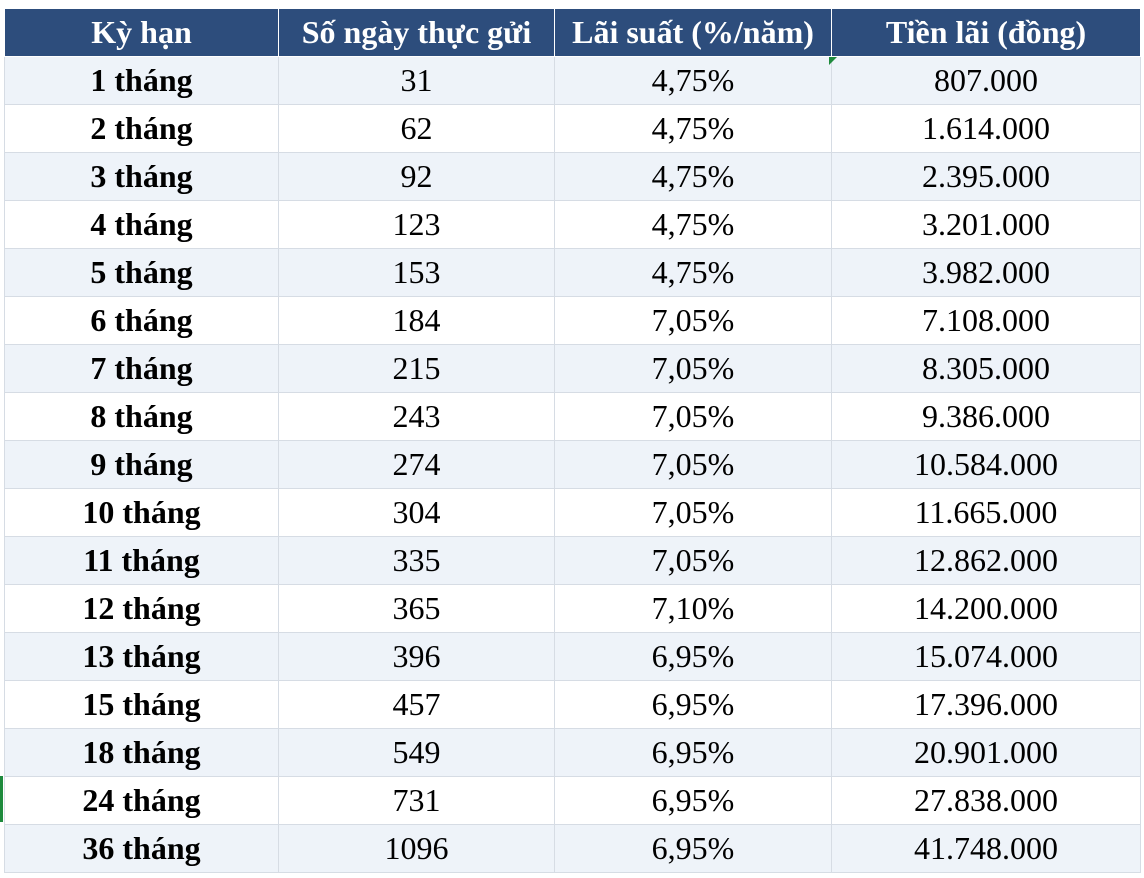 The image size is (1144, 878). Describe the element at coordinates (416, 464) in the screenshot. I see `table-cell: 274` at that location.